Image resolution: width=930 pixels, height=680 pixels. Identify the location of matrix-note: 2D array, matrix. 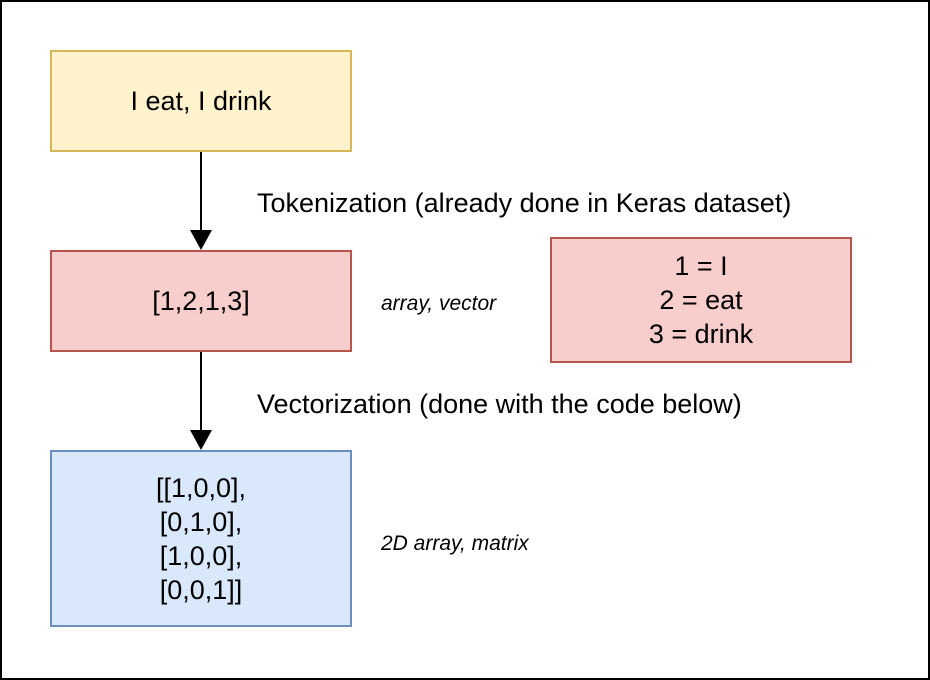
(455, 543).